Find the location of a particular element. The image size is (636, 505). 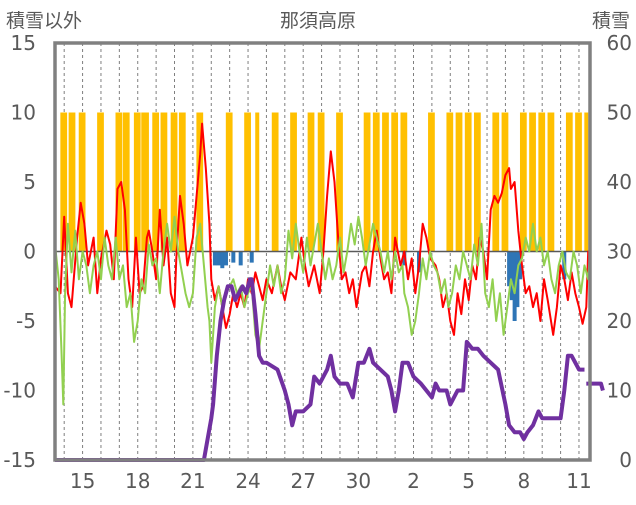

x-tick-label: 18 is located at coordinates (137, 481).